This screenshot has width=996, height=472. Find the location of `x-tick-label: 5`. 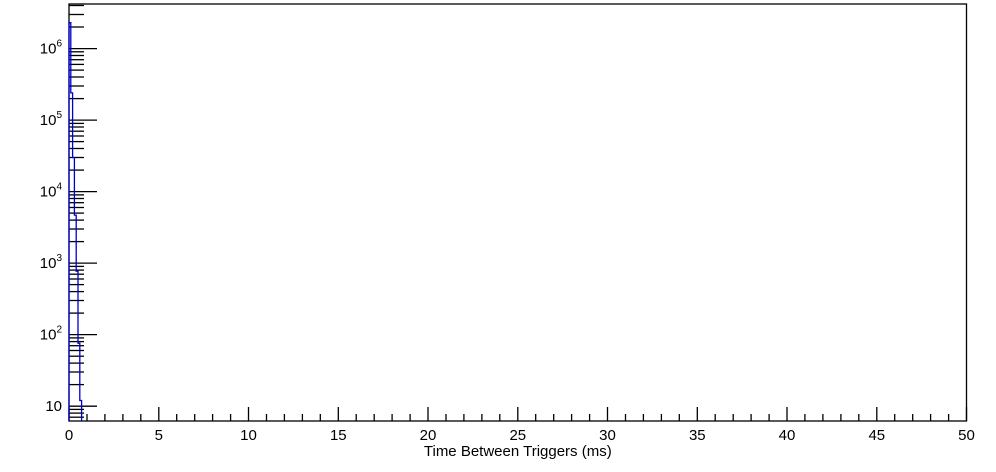

x-tick-label: 5 is located at coordinates (159, 435).